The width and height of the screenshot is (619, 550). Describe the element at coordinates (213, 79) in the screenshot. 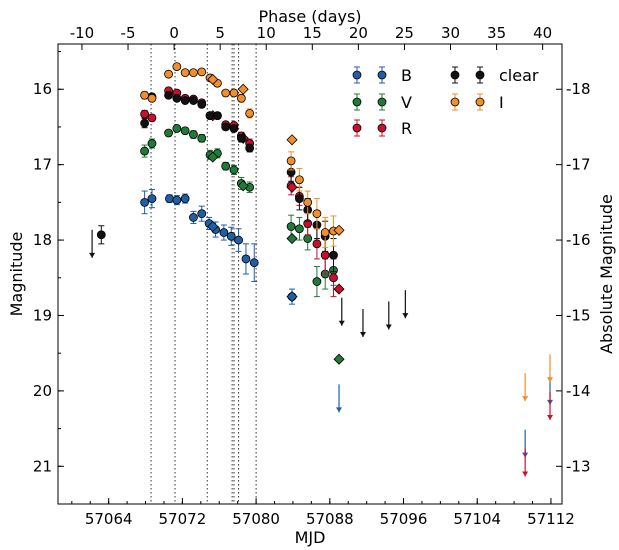

I see `diamond-point-I` at that location.